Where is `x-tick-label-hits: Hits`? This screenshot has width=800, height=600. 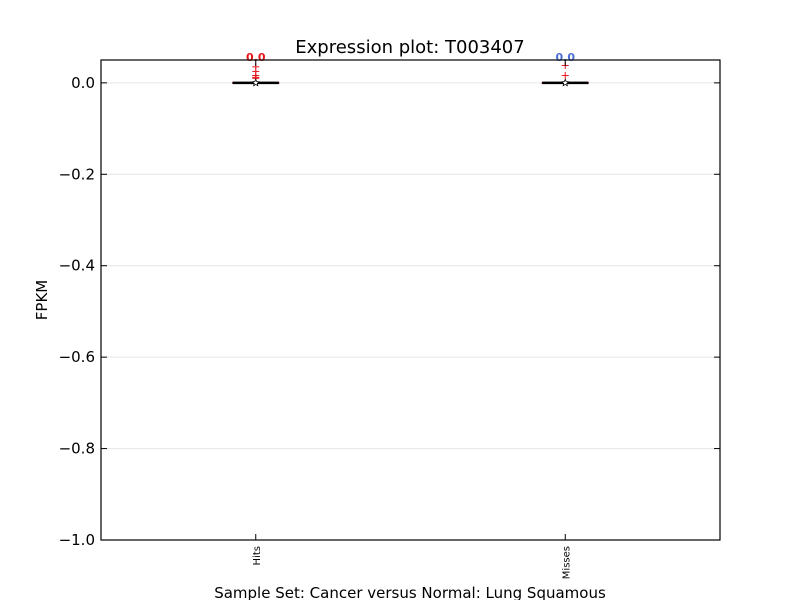 x-tick-label-hits: Hits is located at coordinates (257, 555).